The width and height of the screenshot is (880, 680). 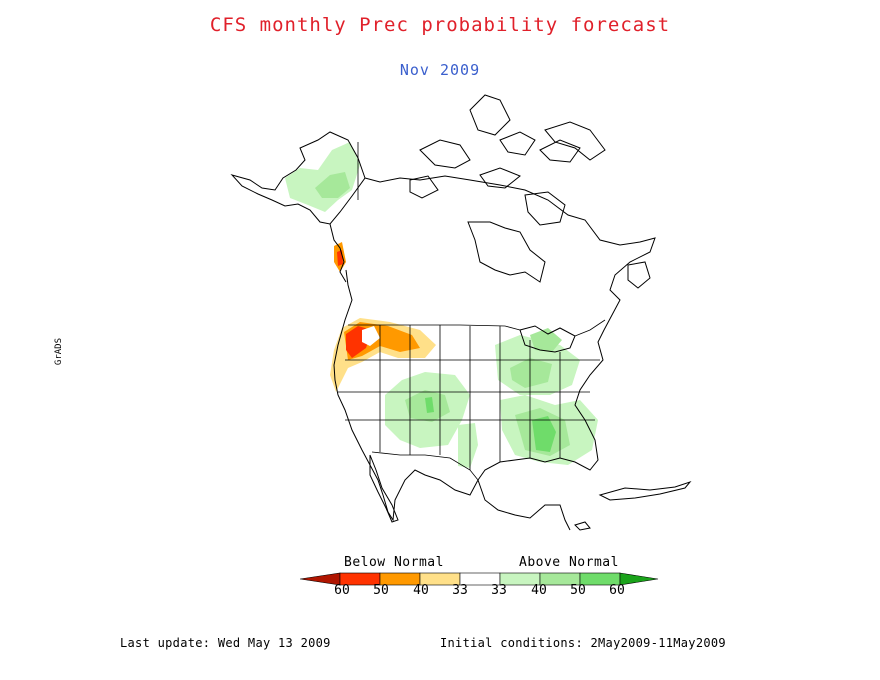 What do you see at coordinates (545, 208) in the screenshot?
I see `baffin-island` at bounding box center [545, 208].